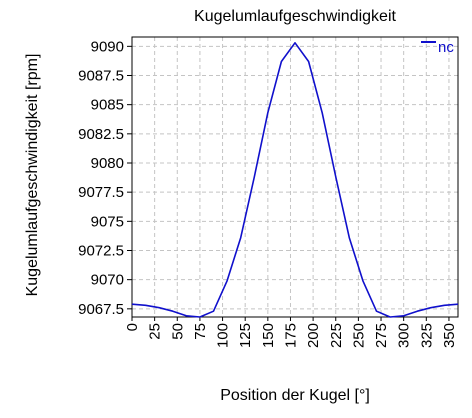 The image size is (472, 418). What do you see at coordinates (101, 251) in the screenshot?
I see `y-tick-label: 9072.5` at bounding box center [101, 251].